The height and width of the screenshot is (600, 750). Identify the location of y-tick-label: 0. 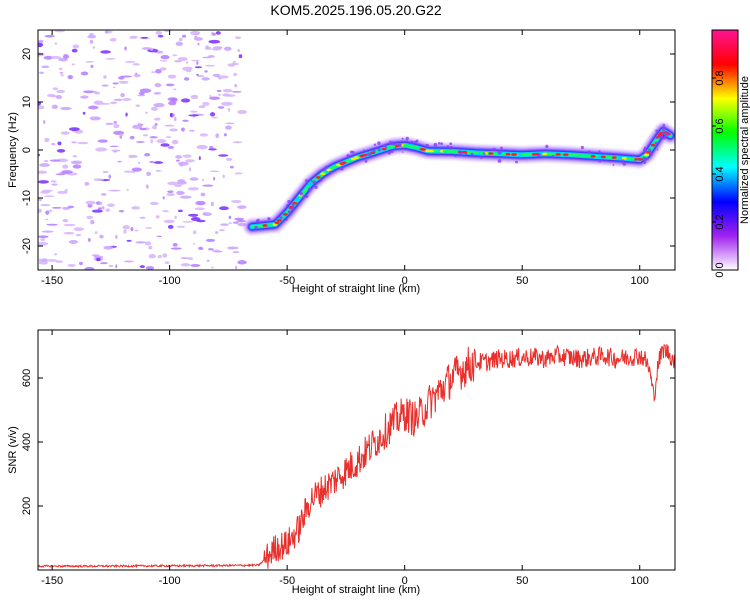
(27, 150).